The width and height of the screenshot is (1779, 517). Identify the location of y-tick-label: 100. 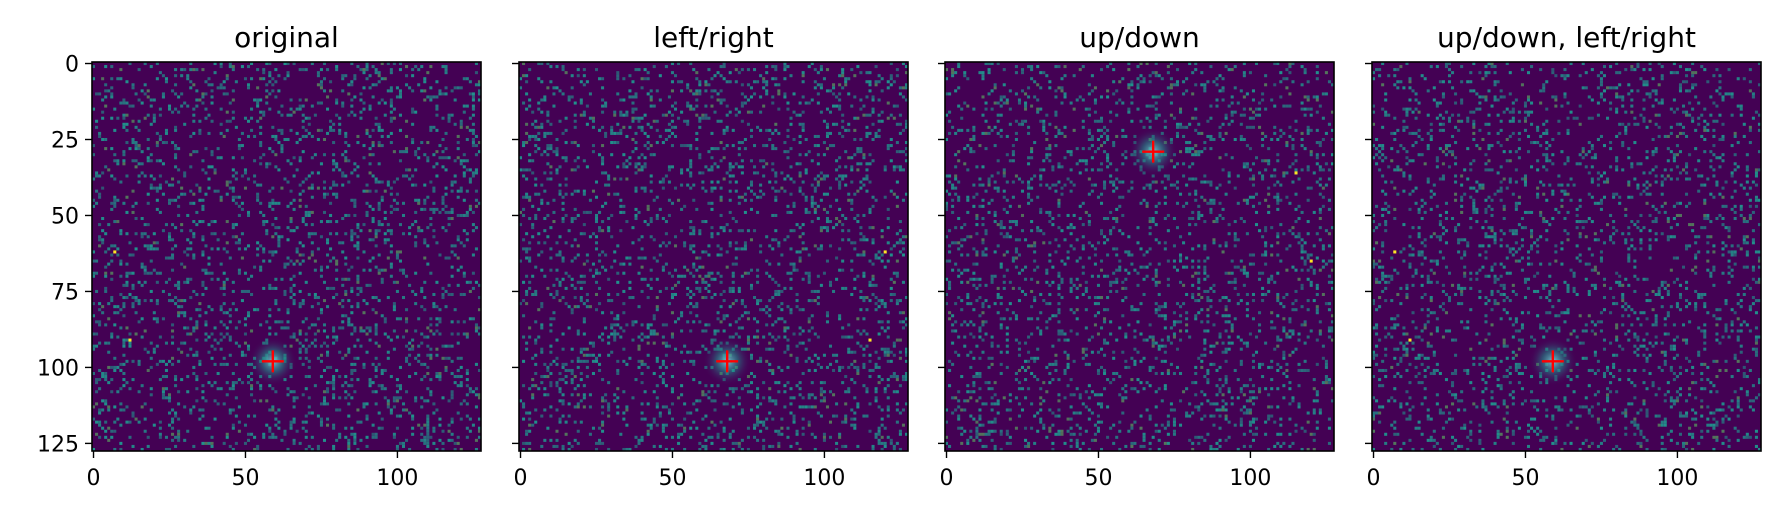
(58, 368).